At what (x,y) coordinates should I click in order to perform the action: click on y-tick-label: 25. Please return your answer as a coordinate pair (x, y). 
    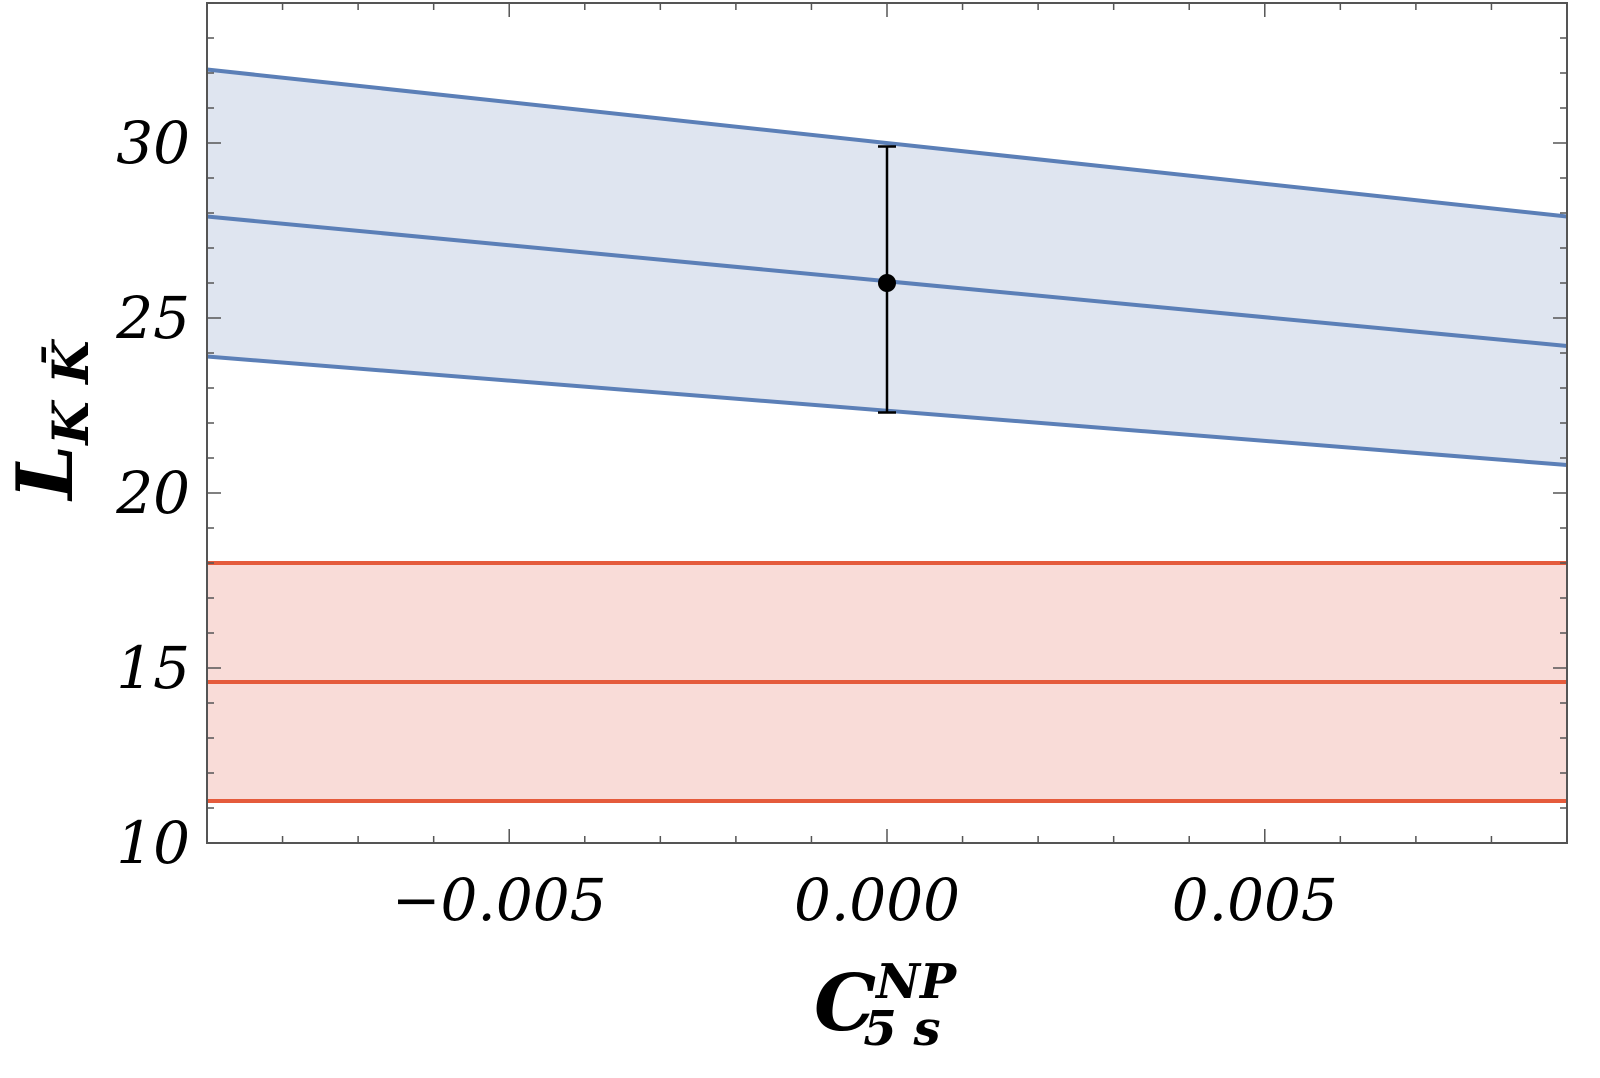
    Looking at the image, I should click on (152, 318).